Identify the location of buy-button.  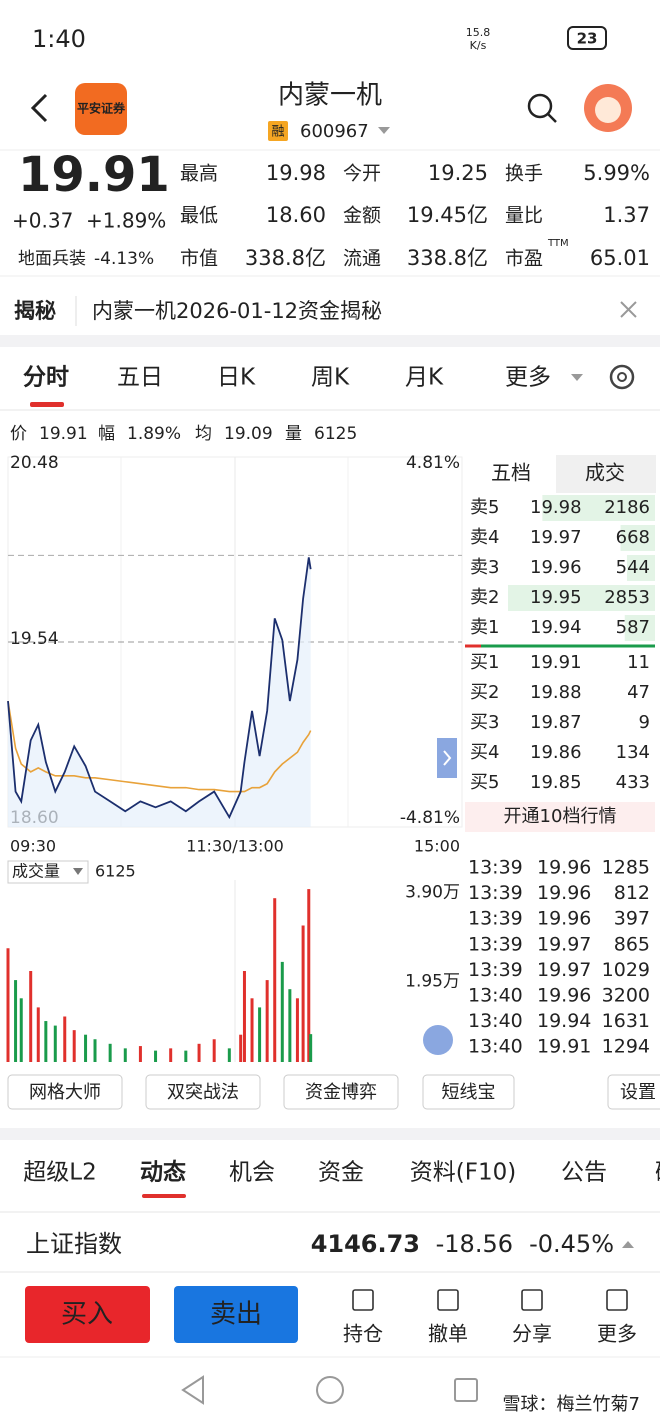
(87, 1314).